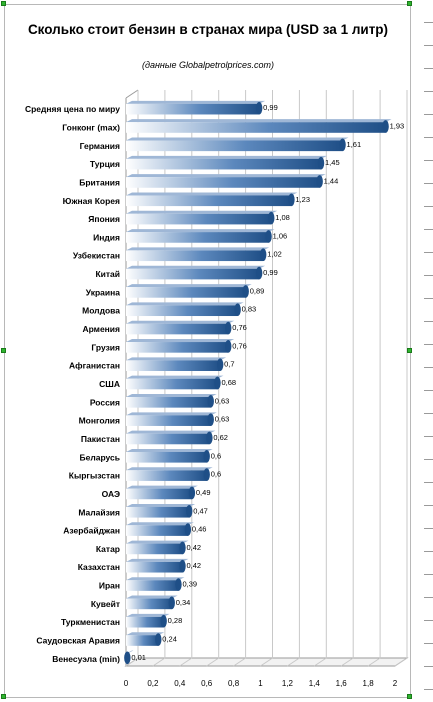 The height and width of the screenshot is (702, 433). What do you see at coordinates (220, 437) in the screenshot?
I see `data-label: 0,62` at bounding box center [220, 437].